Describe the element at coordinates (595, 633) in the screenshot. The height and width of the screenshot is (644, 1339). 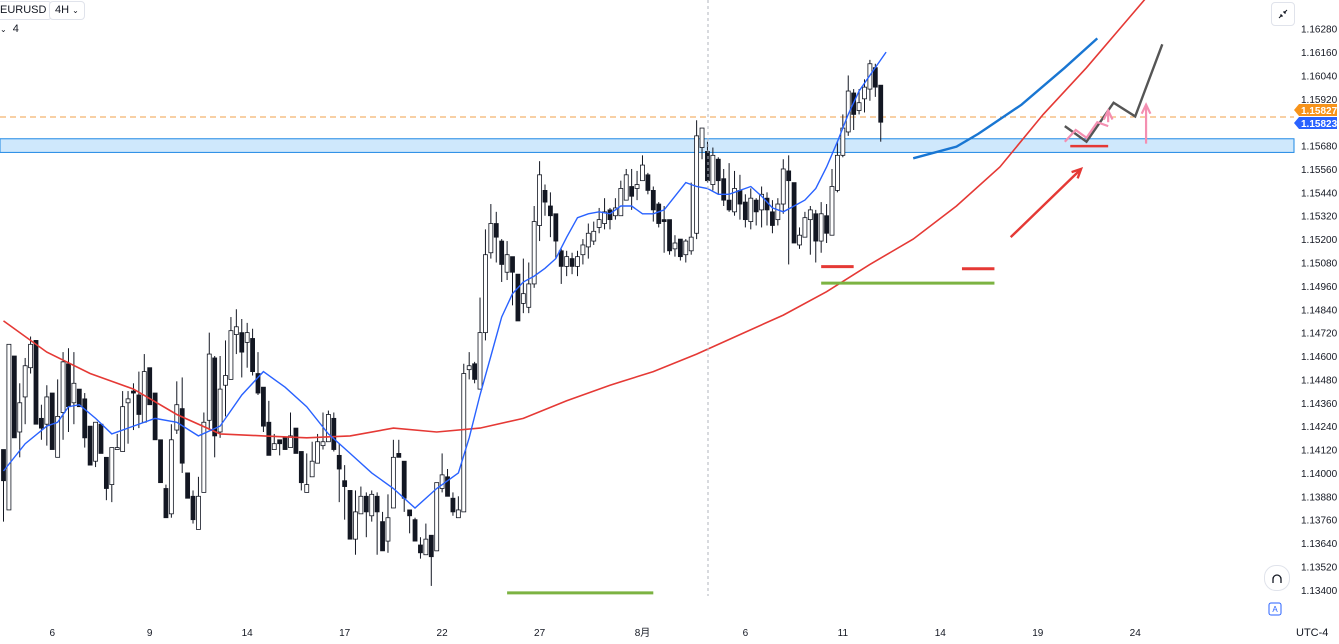
I see `time-axis: 6 9 14 17 22 27 8月 6 11 14 19 24` at that location.